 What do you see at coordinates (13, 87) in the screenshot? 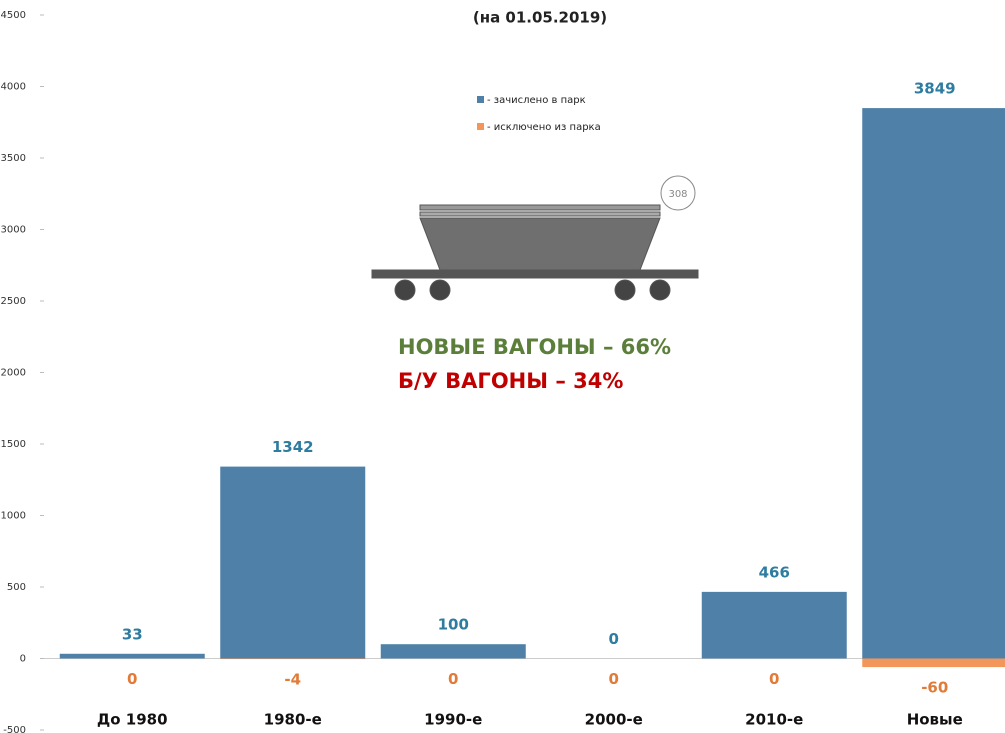
I see `y-tick-label: 4000` at bounding box center [13, 87].